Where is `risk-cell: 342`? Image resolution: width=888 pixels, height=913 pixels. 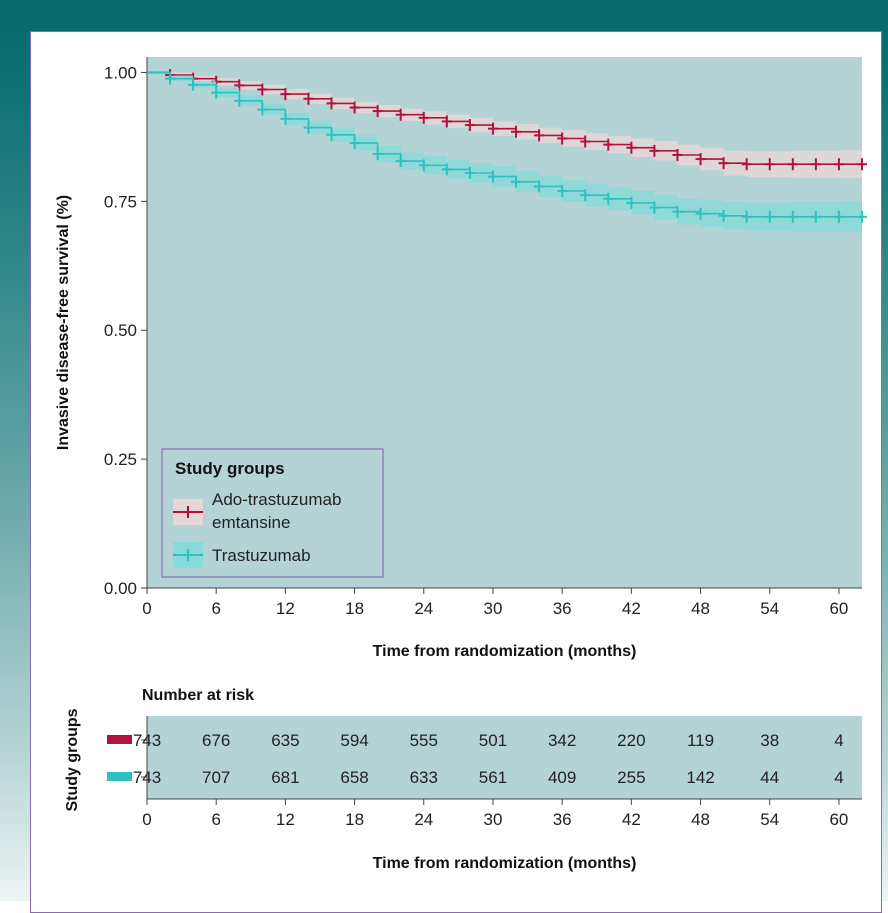 risk-cell: 342 is located at coordinates (562, 740).